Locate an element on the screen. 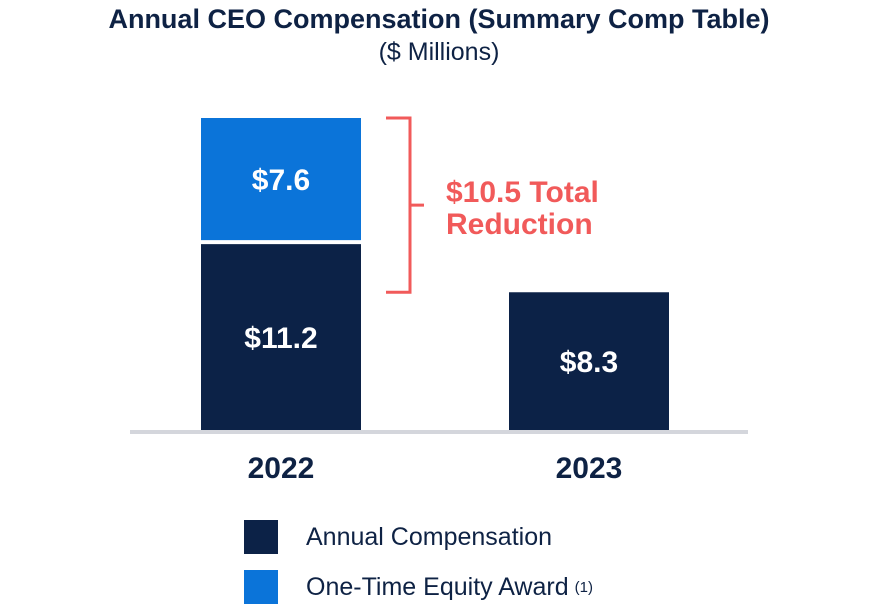 This screenshot has width=878, height=614. chart-subtitle: ($ Millions) is located at coordinates (439, 52).